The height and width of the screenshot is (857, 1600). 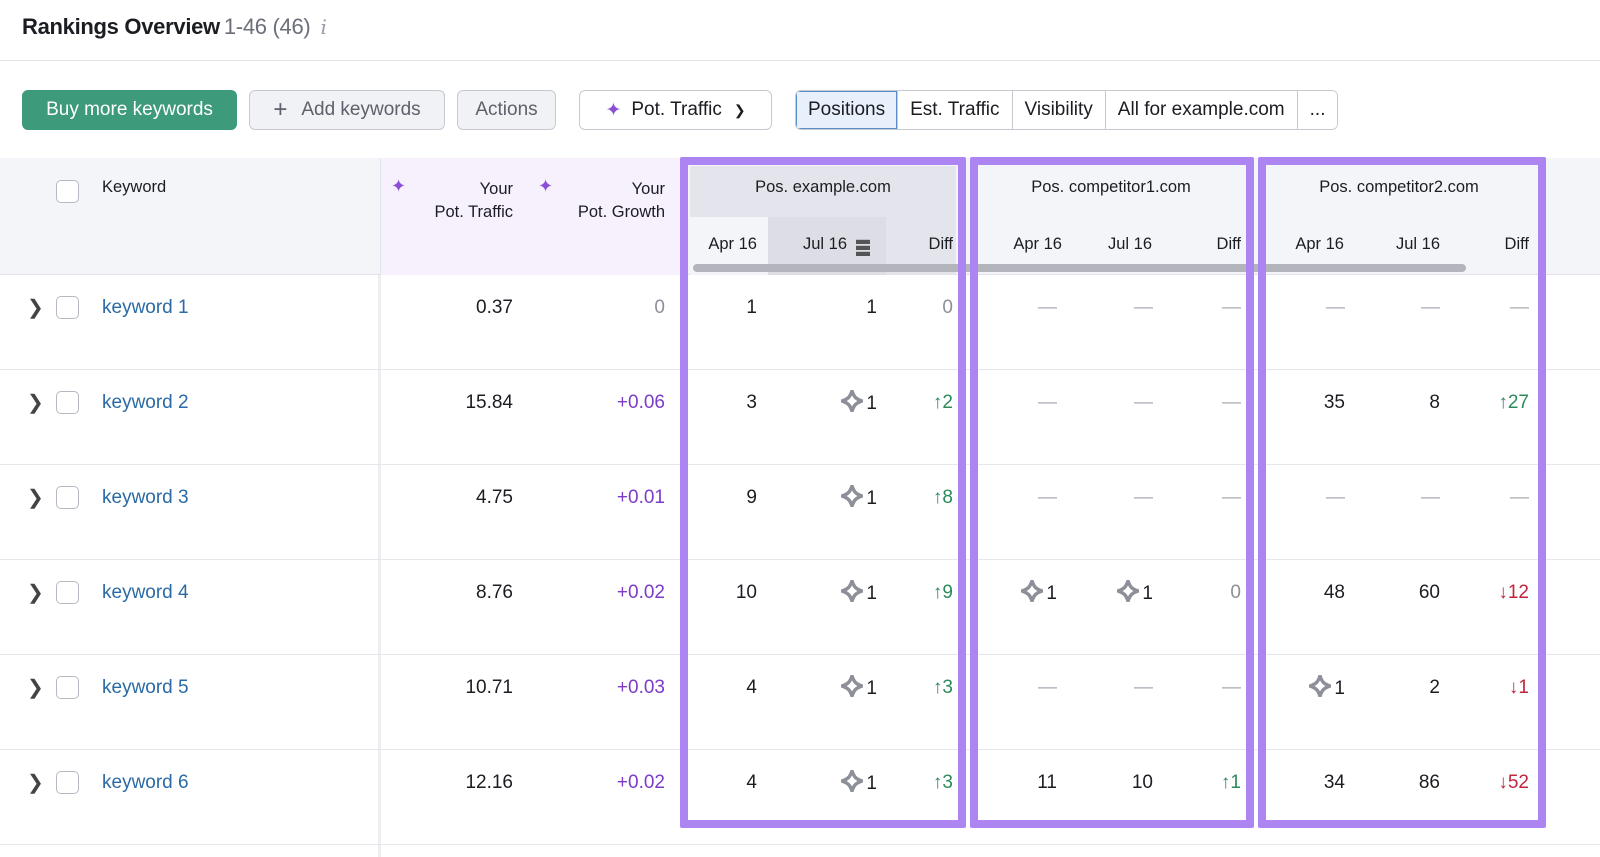 What do you see at coordinates (1513, 782) in the screenshot?
I see `position-diff-value: ↓52` at bounding box center [1513, 782].